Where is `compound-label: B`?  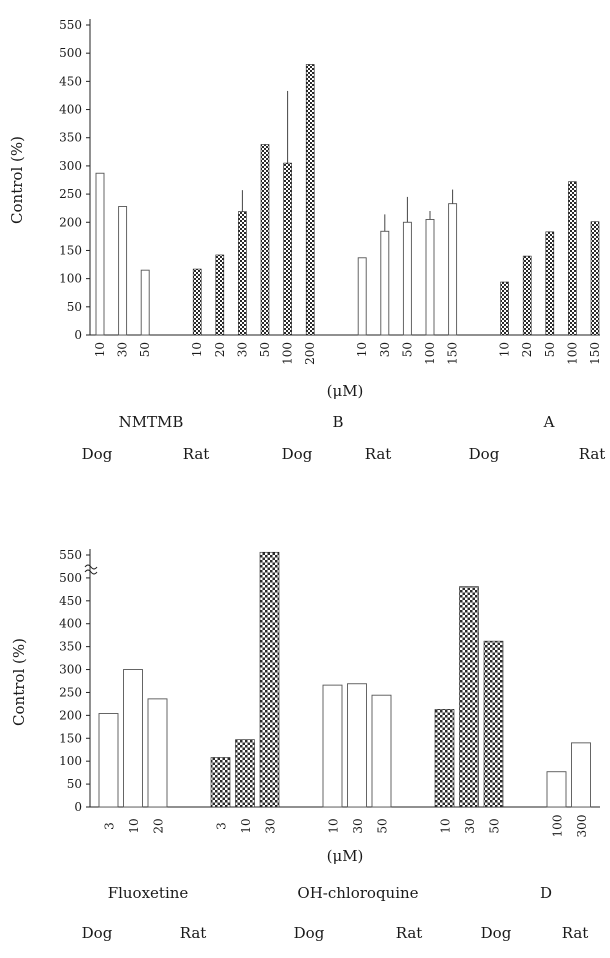
compound-label: B is located at coordinates (337, 422).